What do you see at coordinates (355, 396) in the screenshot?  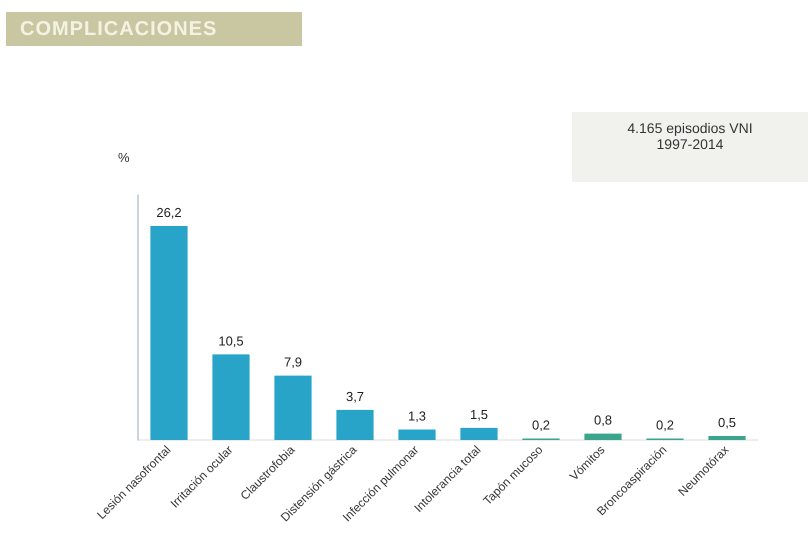 I see `data-label: 3,7` at bounding box center [355, 396].